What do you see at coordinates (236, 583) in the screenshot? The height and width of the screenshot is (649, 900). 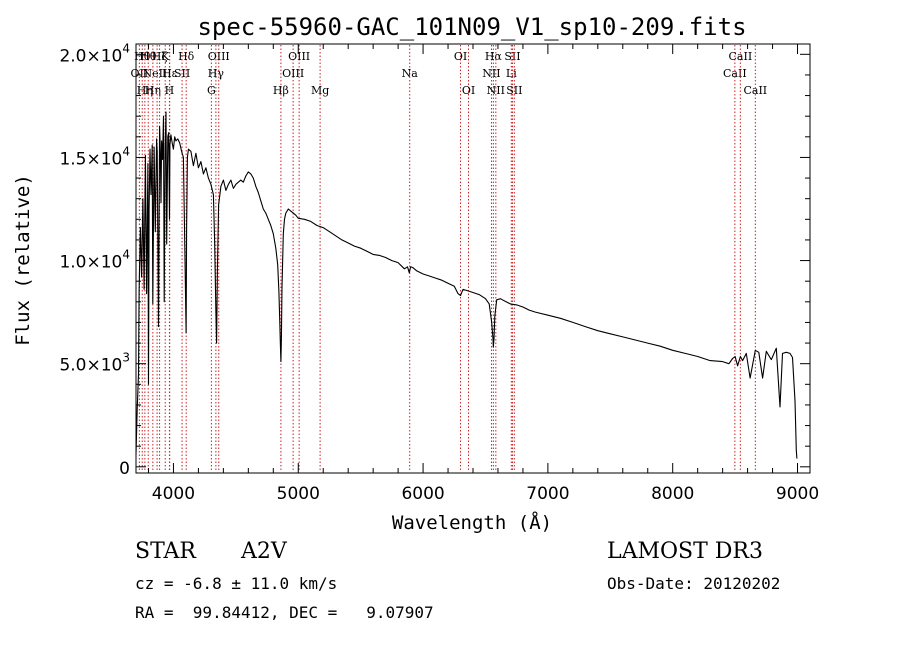 I see `redshift-info: cz = -6.8 ± 11.0 km/s` at bounding box center [236, 583].